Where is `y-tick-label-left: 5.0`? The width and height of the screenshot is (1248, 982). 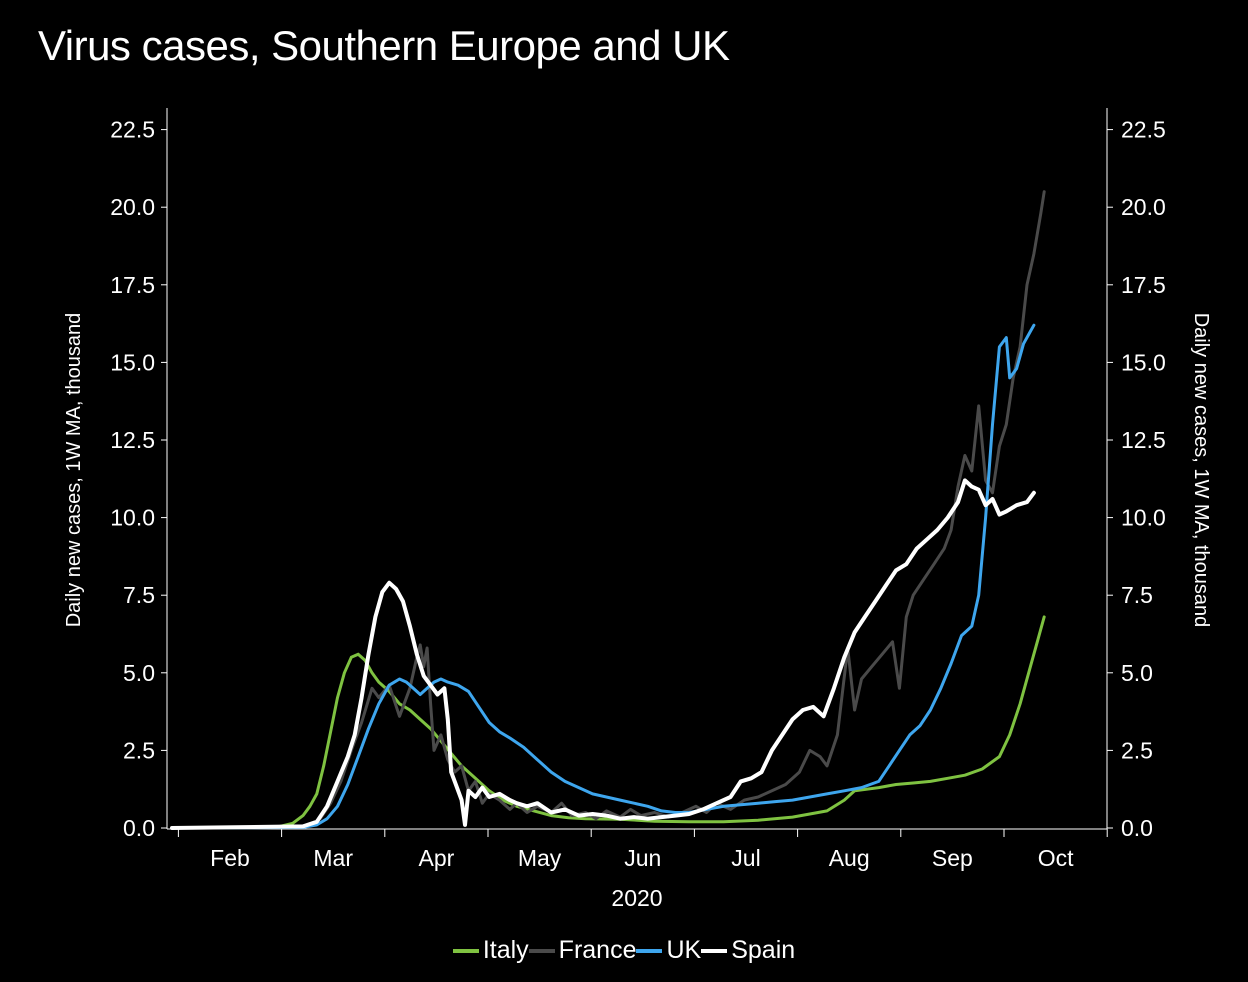 y-tick-label-left: 5.0 is located at coordinates (139, 673).